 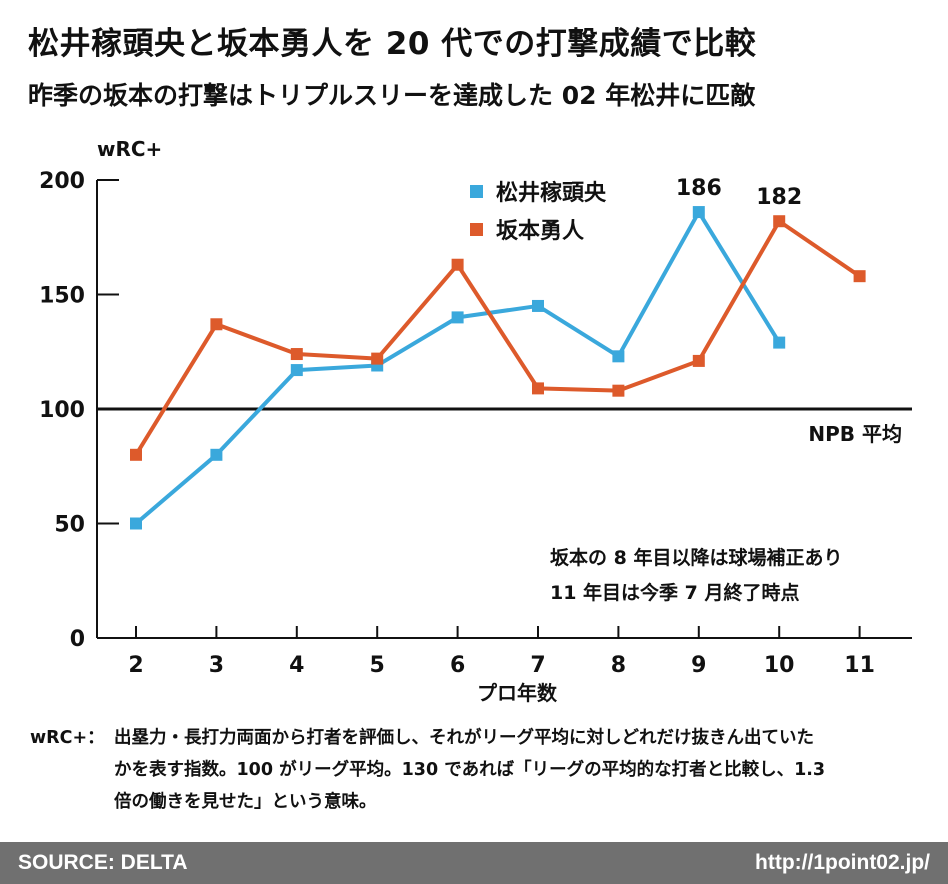 What do you see at coordinates (377, 665) in the screenshot?
I see `x-tick-label: 5` at bounding box center [377, 665].